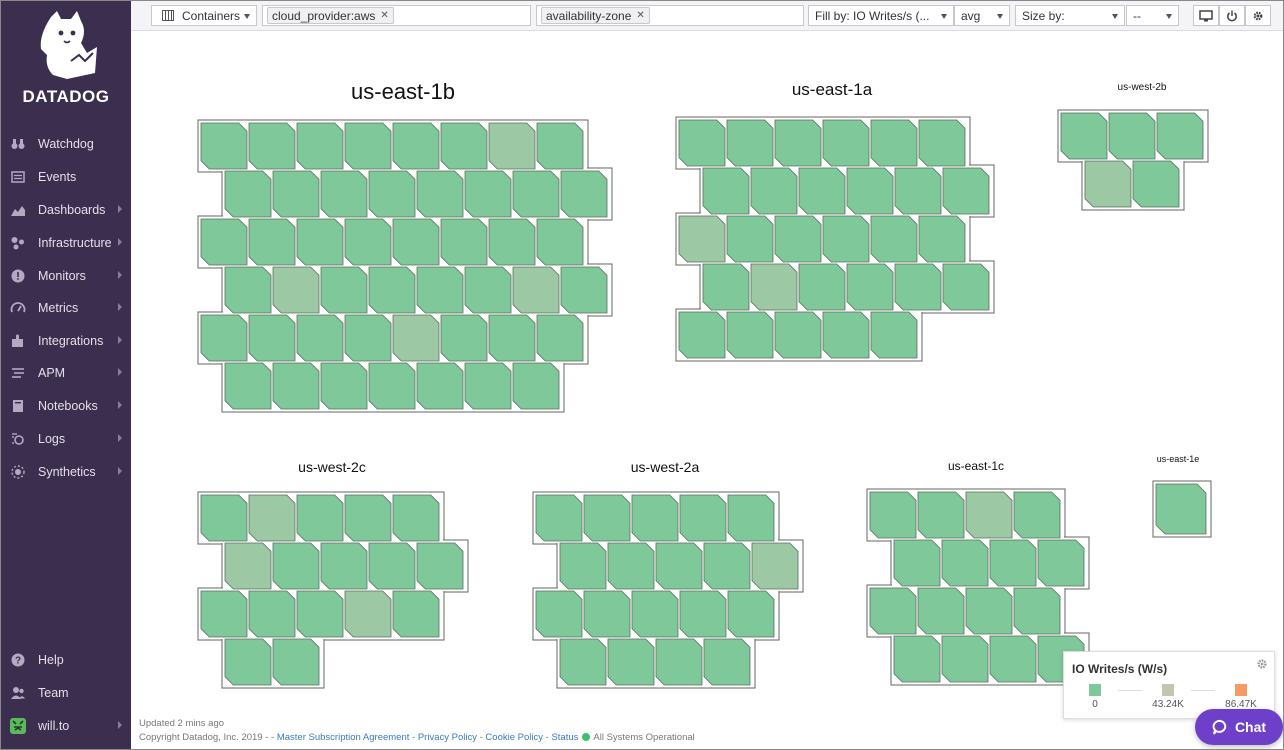 The image size is (1284, 750). What do you see at coordinates (1232, 15) in the screenshot?
I see `power-button` at bounding box center [1232, 15].